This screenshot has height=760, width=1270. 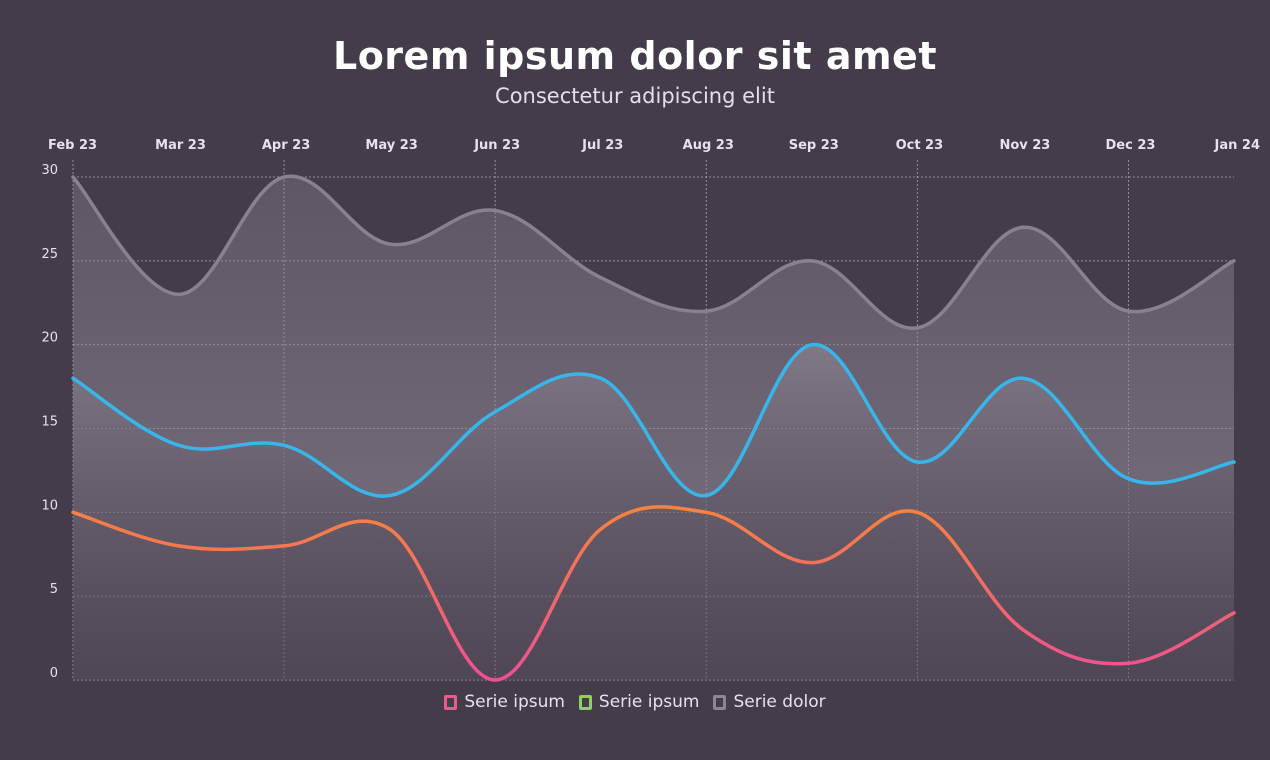 I want to click on x-tick-label: Aug 23, so click(x=708, y=145).